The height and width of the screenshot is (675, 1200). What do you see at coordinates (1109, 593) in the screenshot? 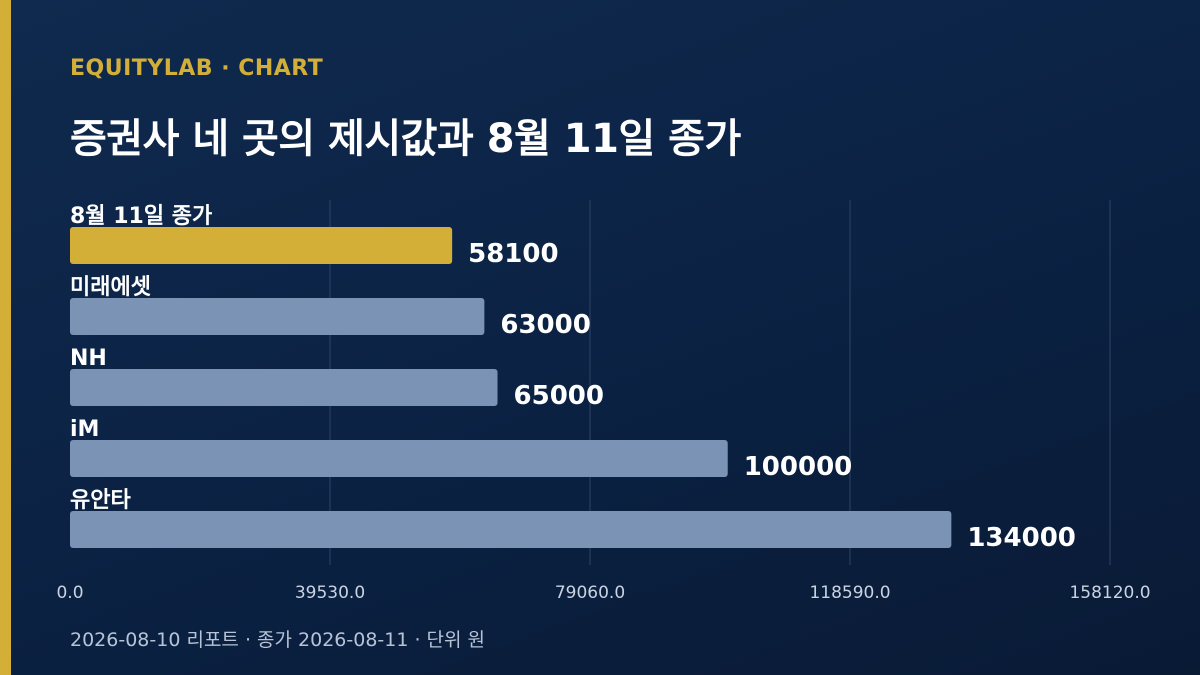
I see `x-tick-label: 158120.0` at bounding box center [1109, 593].